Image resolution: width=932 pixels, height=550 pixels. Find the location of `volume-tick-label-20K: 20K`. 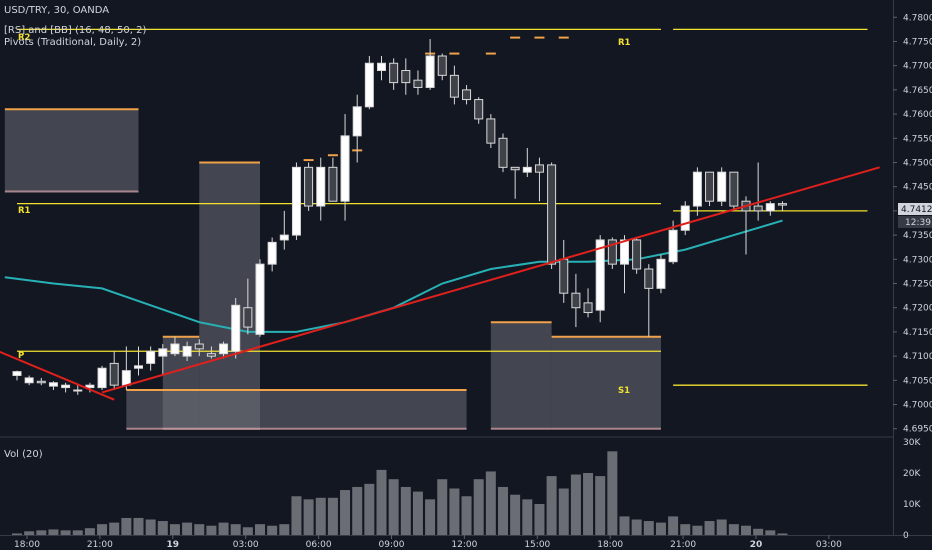

volume-tick-label-20K: 20K is located at coordinates (912, 474).